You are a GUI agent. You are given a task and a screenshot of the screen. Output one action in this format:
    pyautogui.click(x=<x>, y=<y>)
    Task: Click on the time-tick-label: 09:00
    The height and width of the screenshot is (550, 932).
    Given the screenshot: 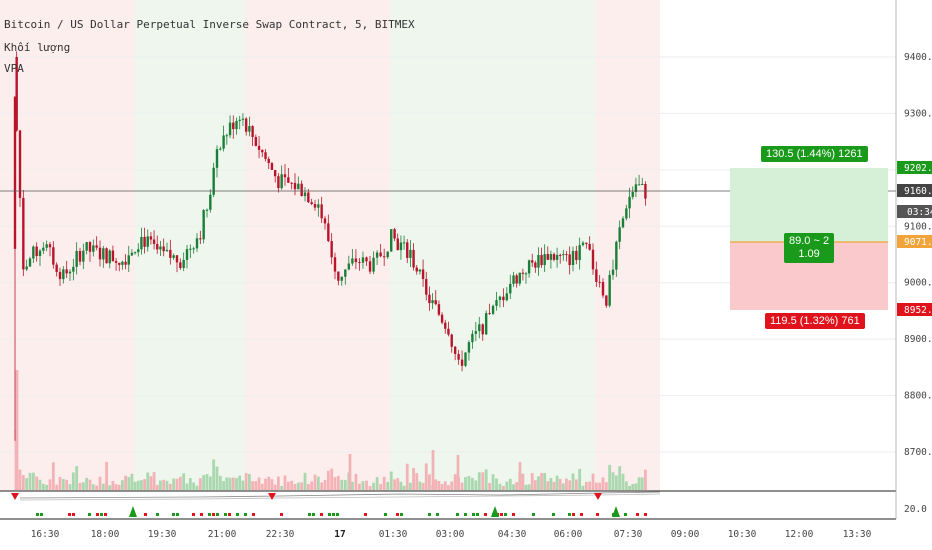 What is the action you would take?
    pyautogui.click(x=685, y=534)
    